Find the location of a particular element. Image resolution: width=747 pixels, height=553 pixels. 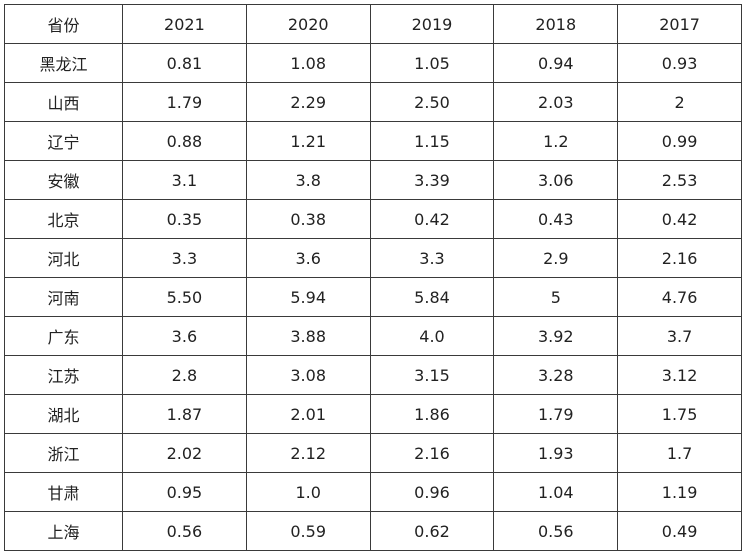

table-row: 江苏 2.8 3.08 3.15 3.28 3.12 is located at coordinates (373, 375).